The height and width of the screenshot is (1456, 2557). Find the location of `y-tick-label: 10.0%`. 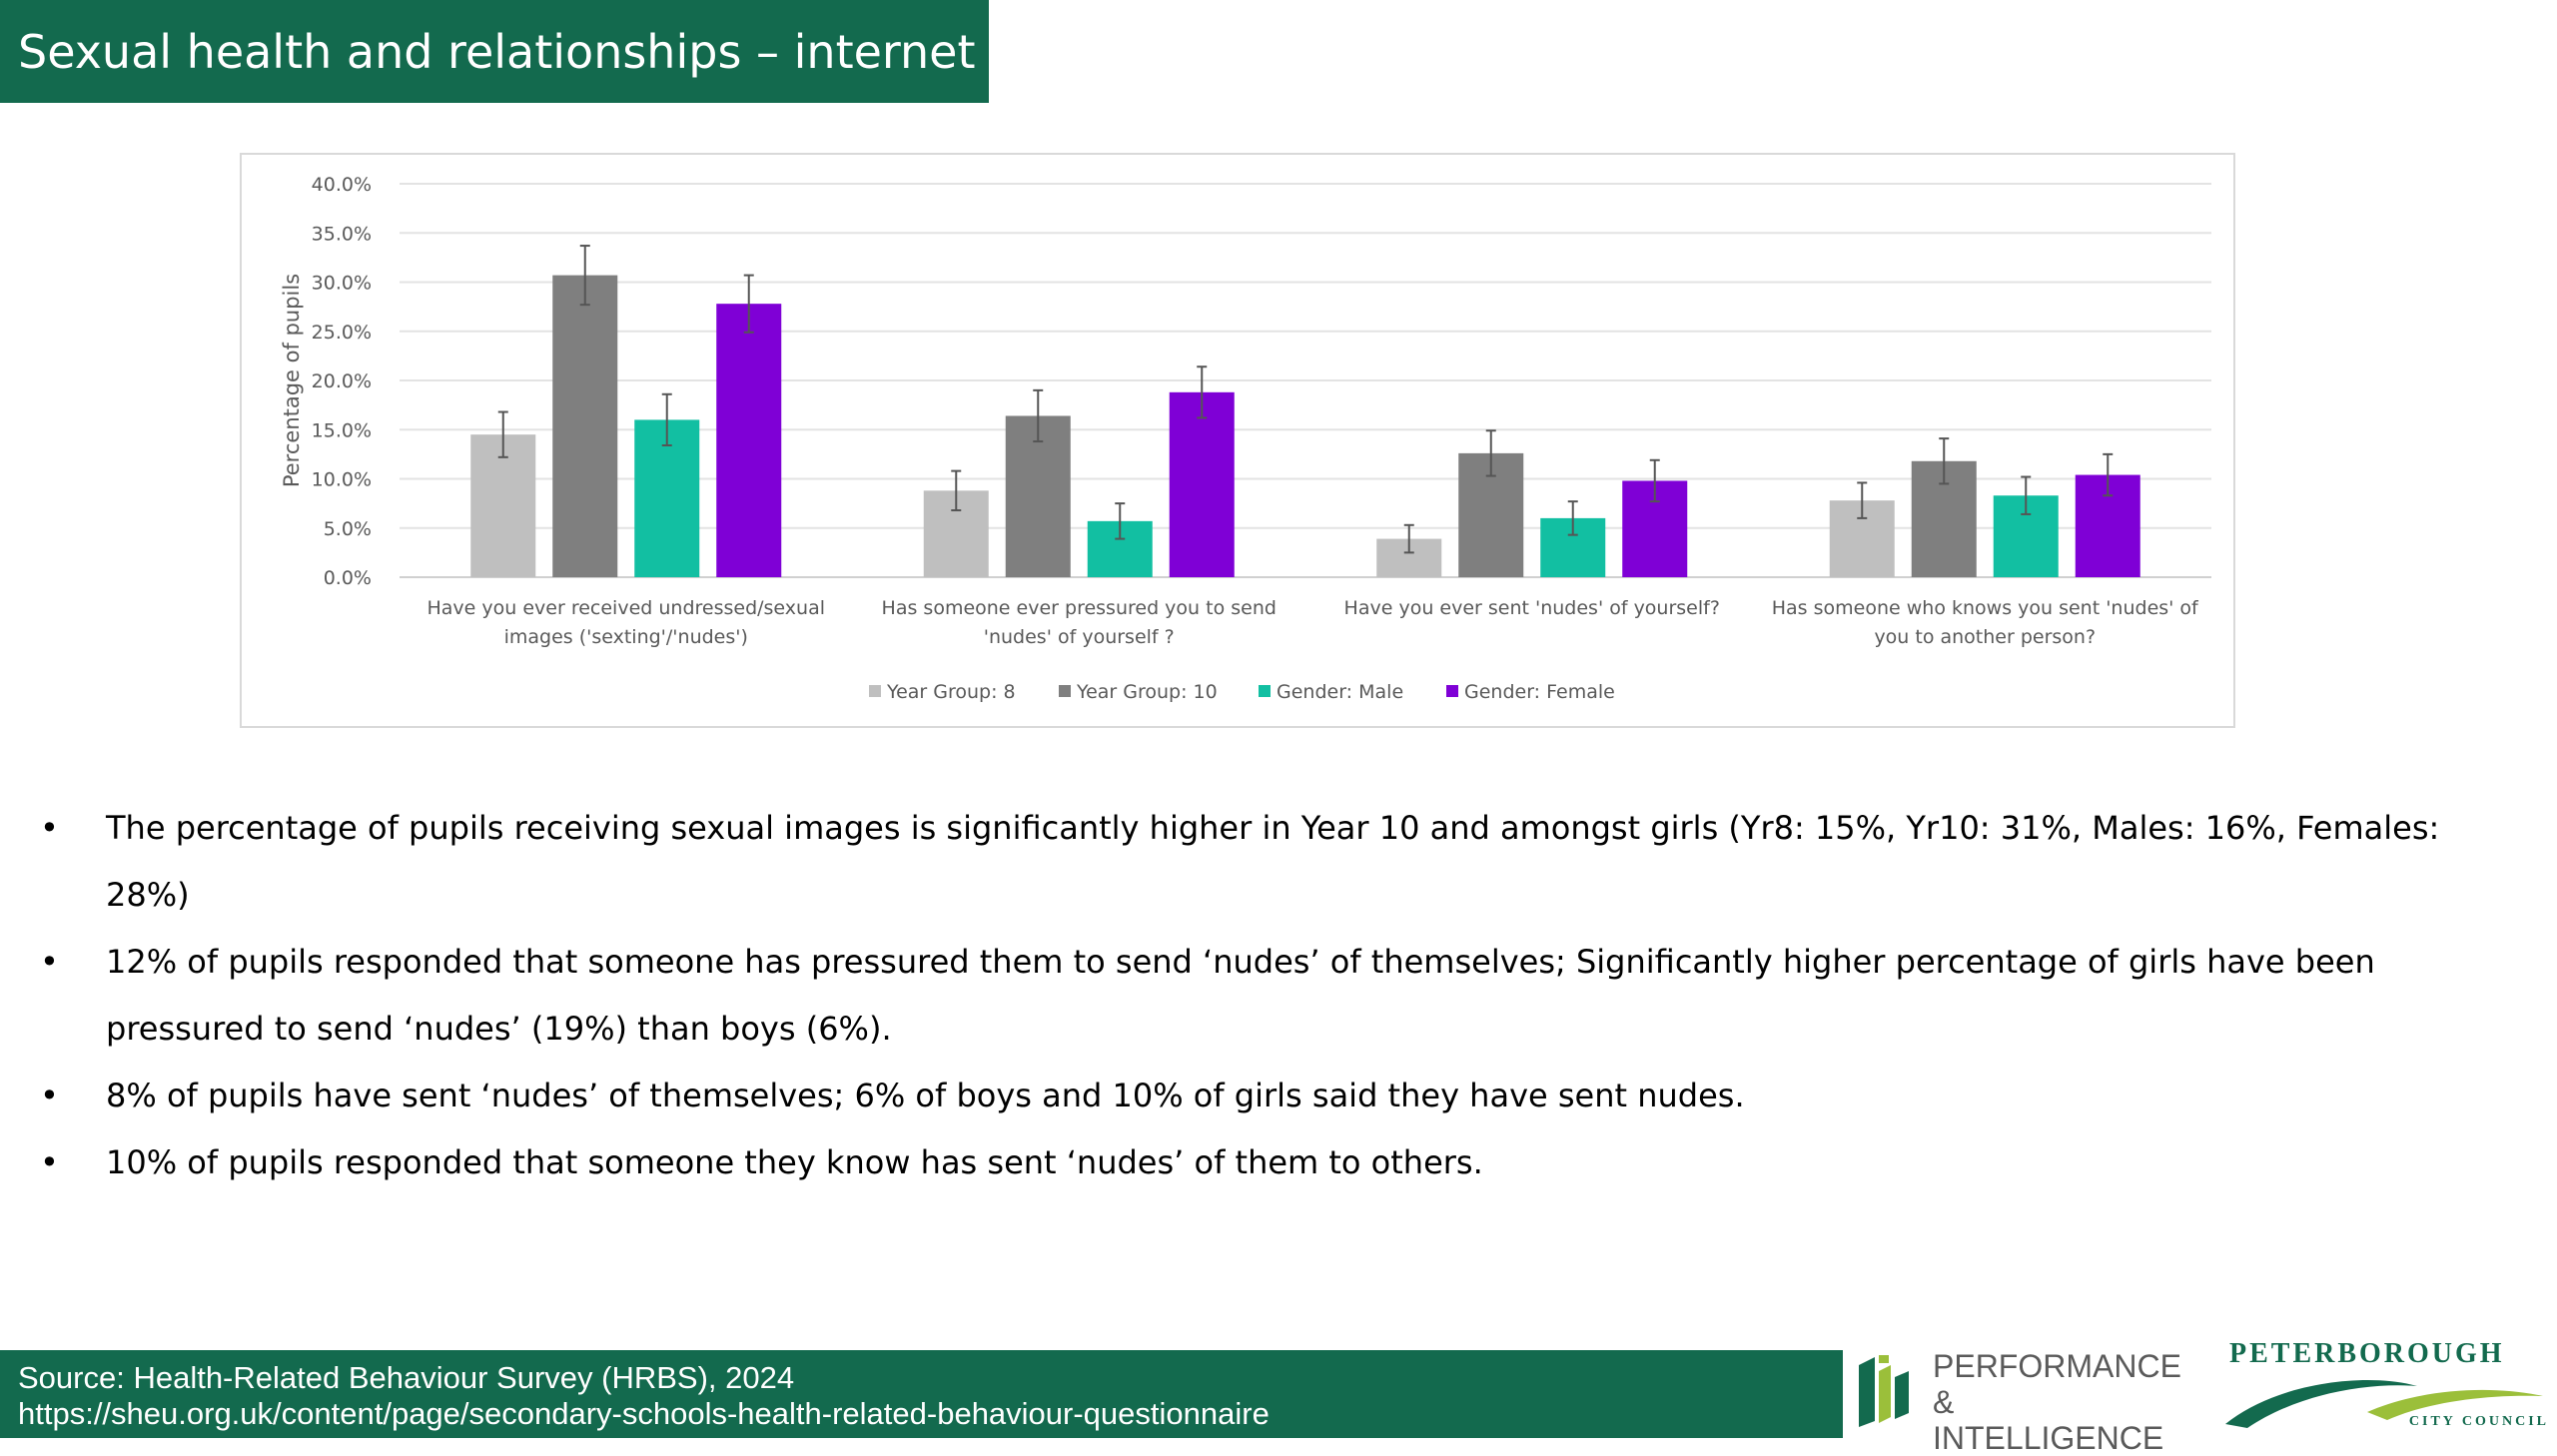

y-tick-label: 10.0% is located at coordinates (342, 480).